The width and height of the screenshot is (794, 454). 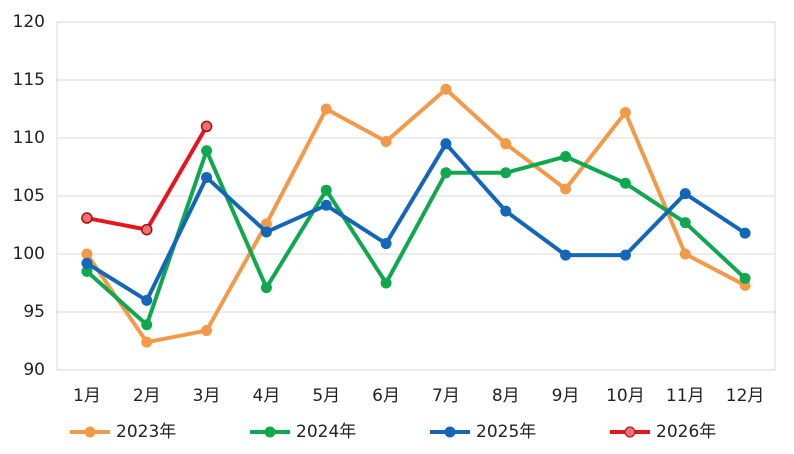 I want to click on x-tick-label: 8月, so click(x=506, y=396).